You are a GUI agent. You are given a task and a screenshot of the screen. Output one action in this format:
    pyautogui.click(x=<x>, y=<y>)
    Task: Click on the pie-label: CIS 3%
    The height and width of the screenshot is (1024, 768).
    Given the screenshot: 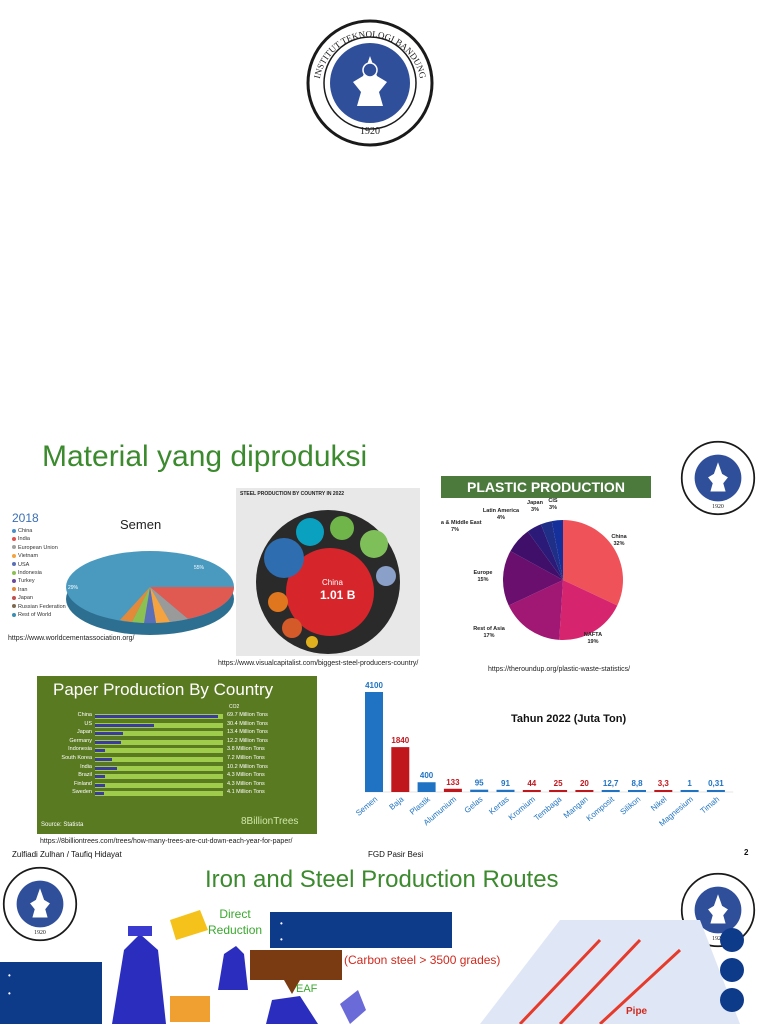 What is the action you would take?
    pyautogui.click(x=553, y=504)
    